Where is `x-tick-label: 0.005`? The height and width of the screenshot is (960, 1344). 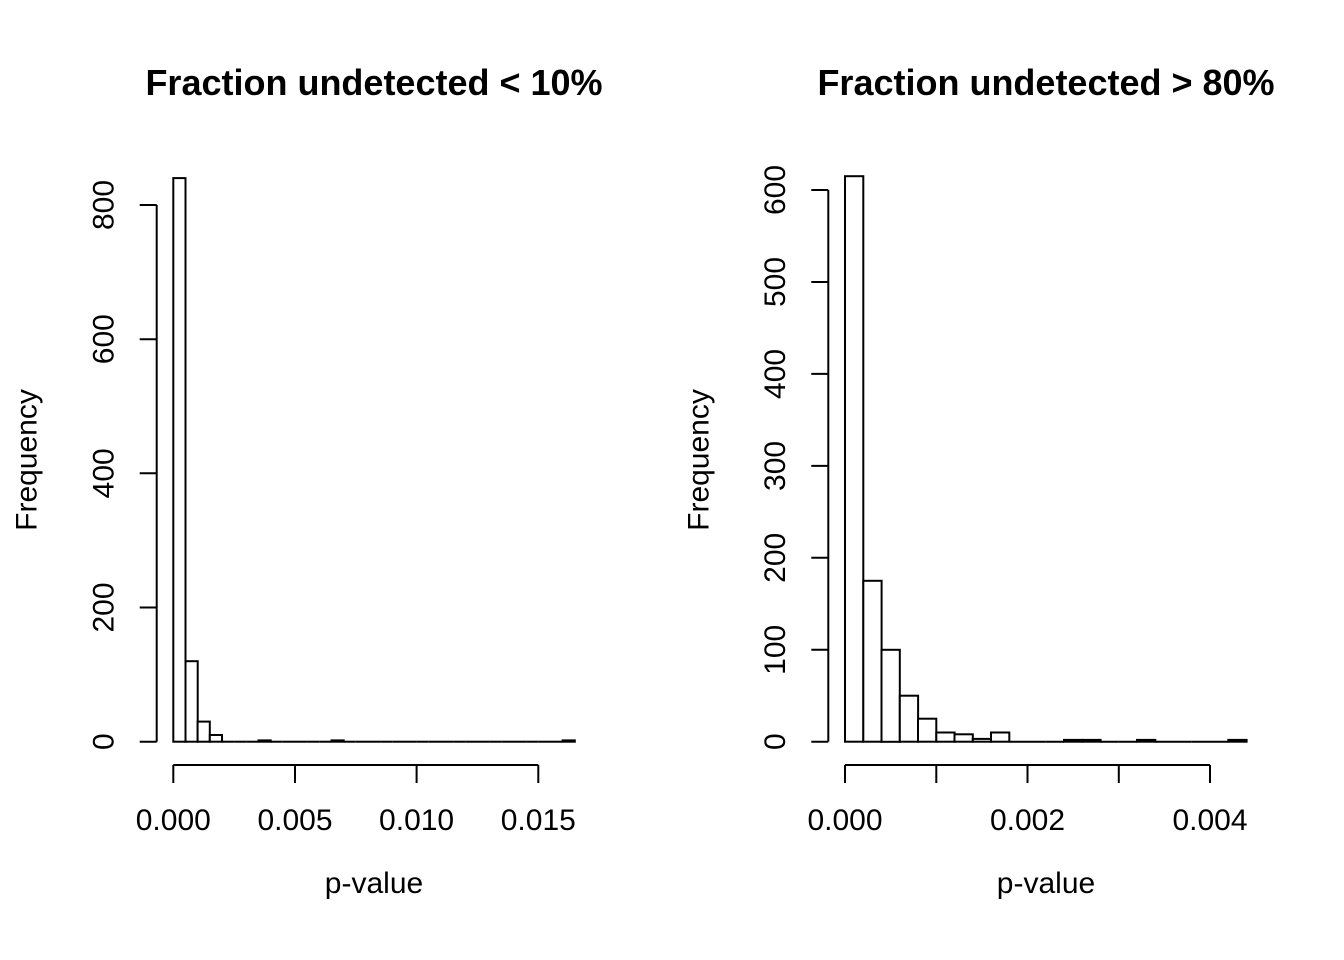 x-tick-label: 0.005 is located at coordinates (294, 820).